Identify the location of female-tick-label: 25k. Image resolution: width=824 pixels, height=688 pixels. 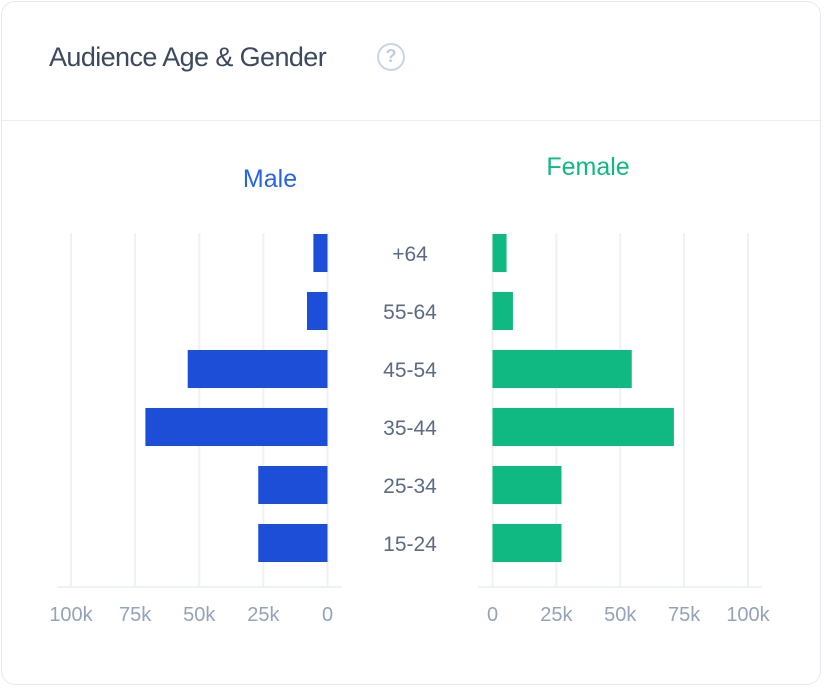
(556, 615).